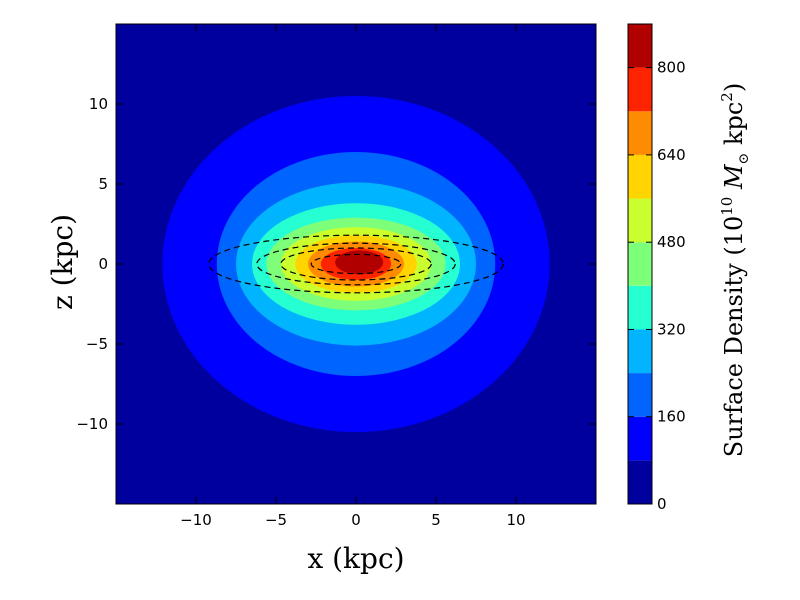  I want to click on y-tick-label: 5, so click(103, 184).